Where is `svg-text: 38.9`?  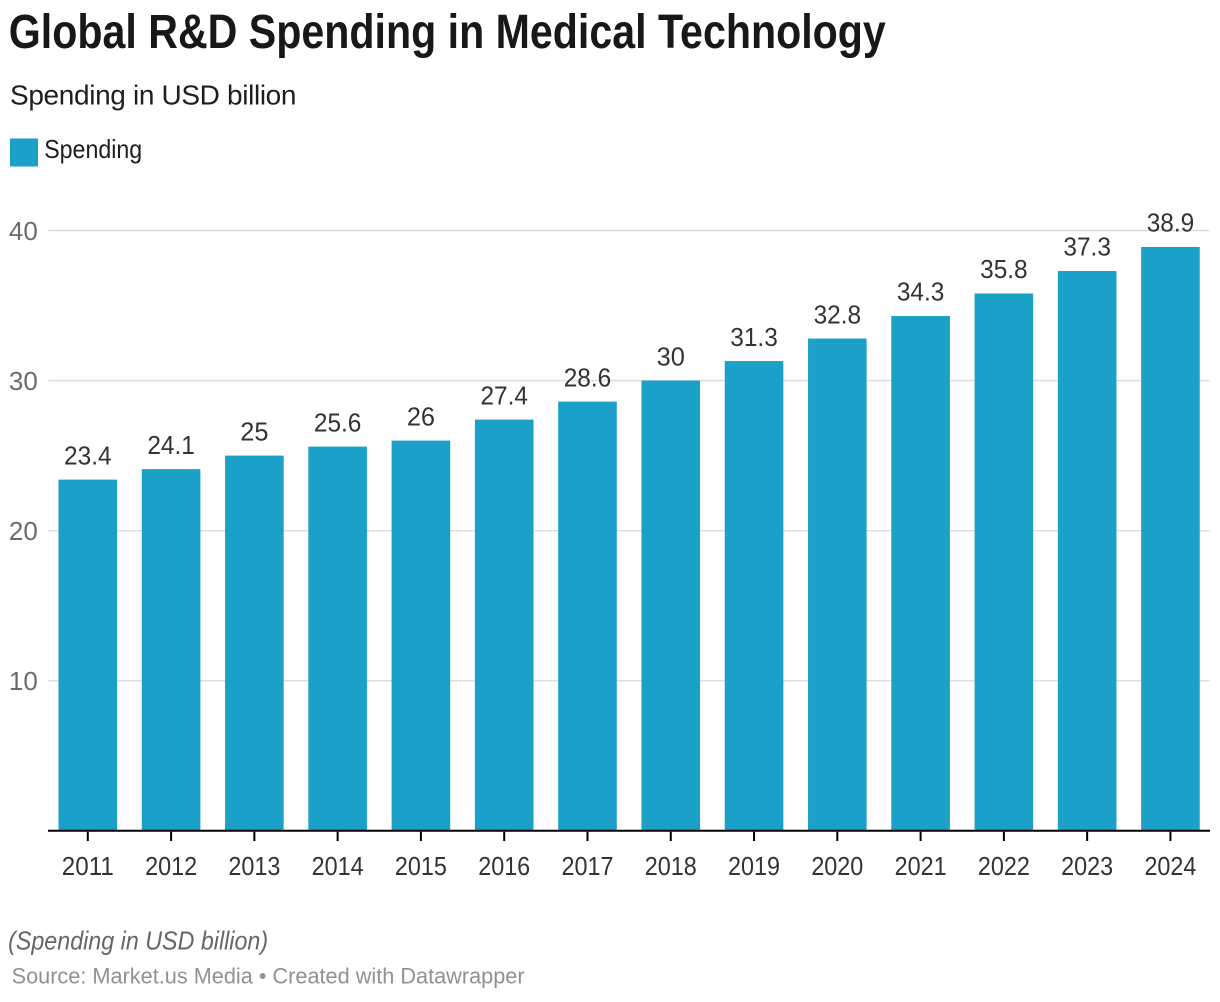 svg-text: 38.9 is located at coordinates (1171, 223).